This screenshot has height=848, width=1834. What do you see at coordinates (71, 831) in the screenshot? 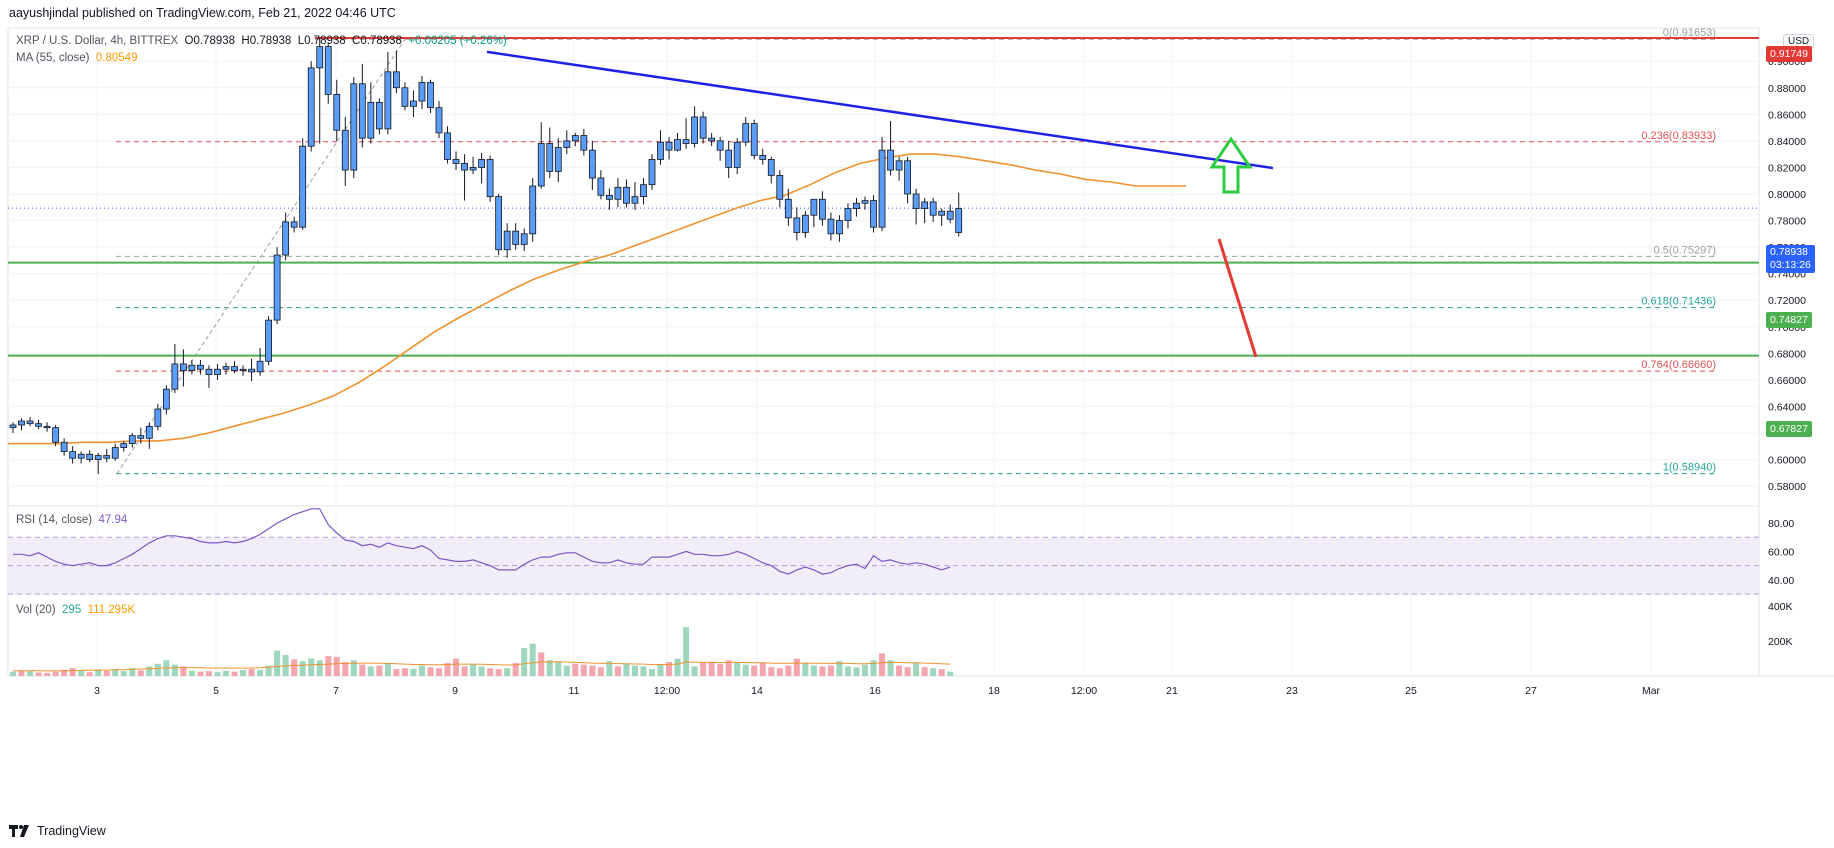
I see `footer-brand-label: TradingView` at bounding box center [71, 831].